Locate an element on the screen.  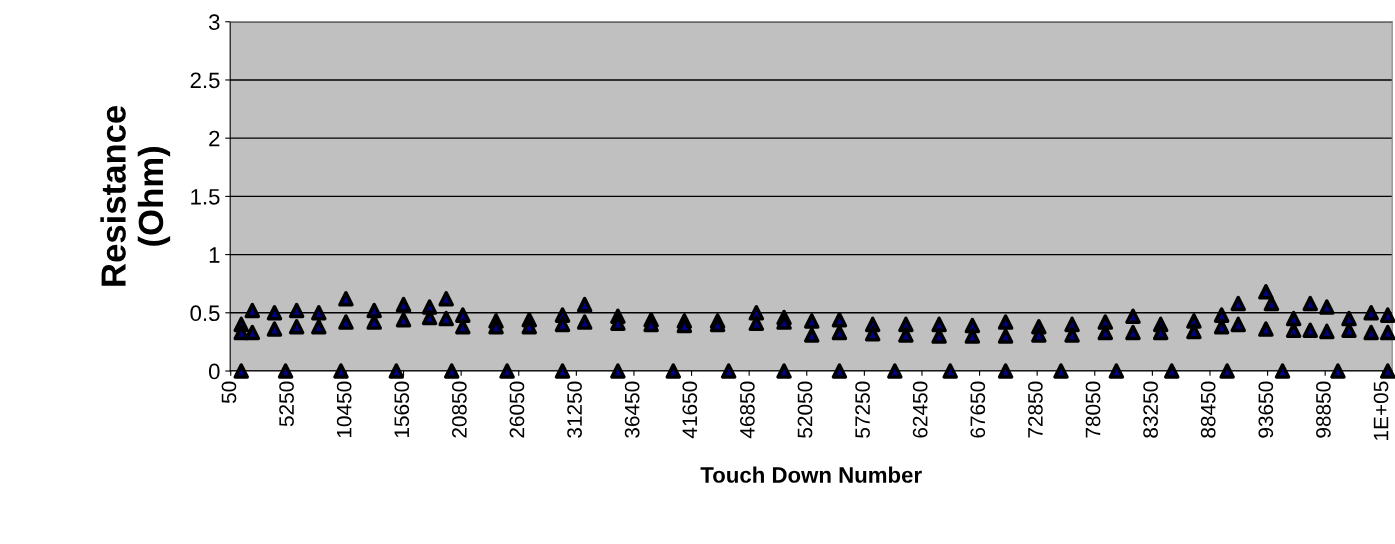
x-tick-label: 10450 is located at coordinates (344, 409).